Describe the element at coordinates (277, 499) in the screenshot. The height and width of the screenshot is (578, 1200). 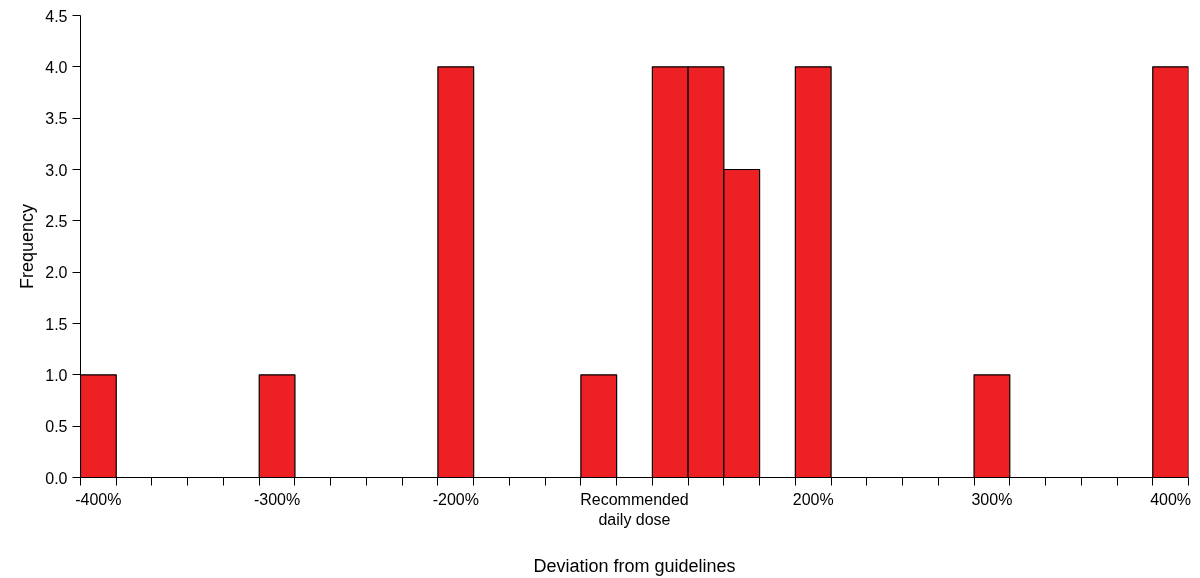
I see `x-tick-label: -300%` at that location.